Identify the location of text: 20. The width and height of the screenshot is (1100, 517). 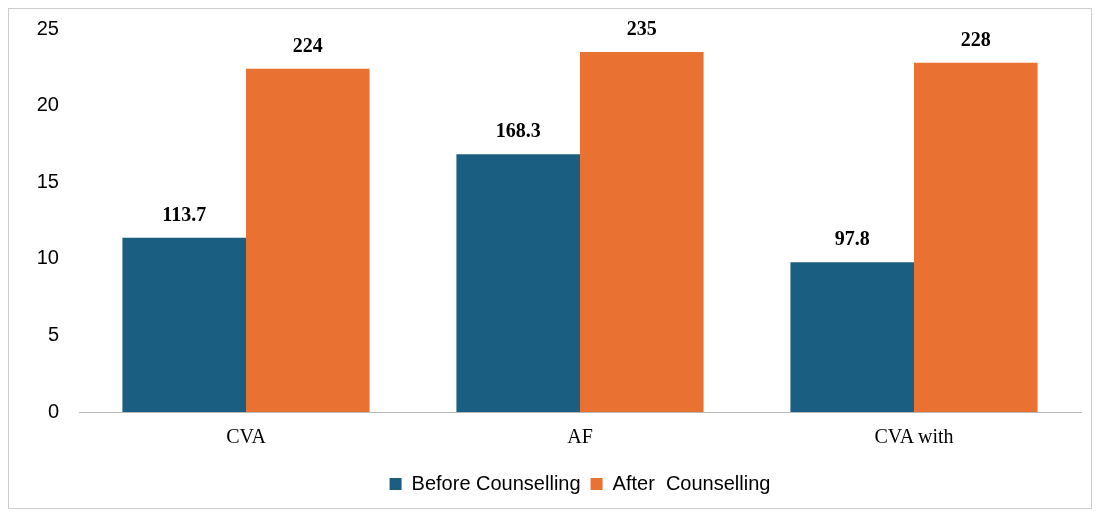
(47, 104).